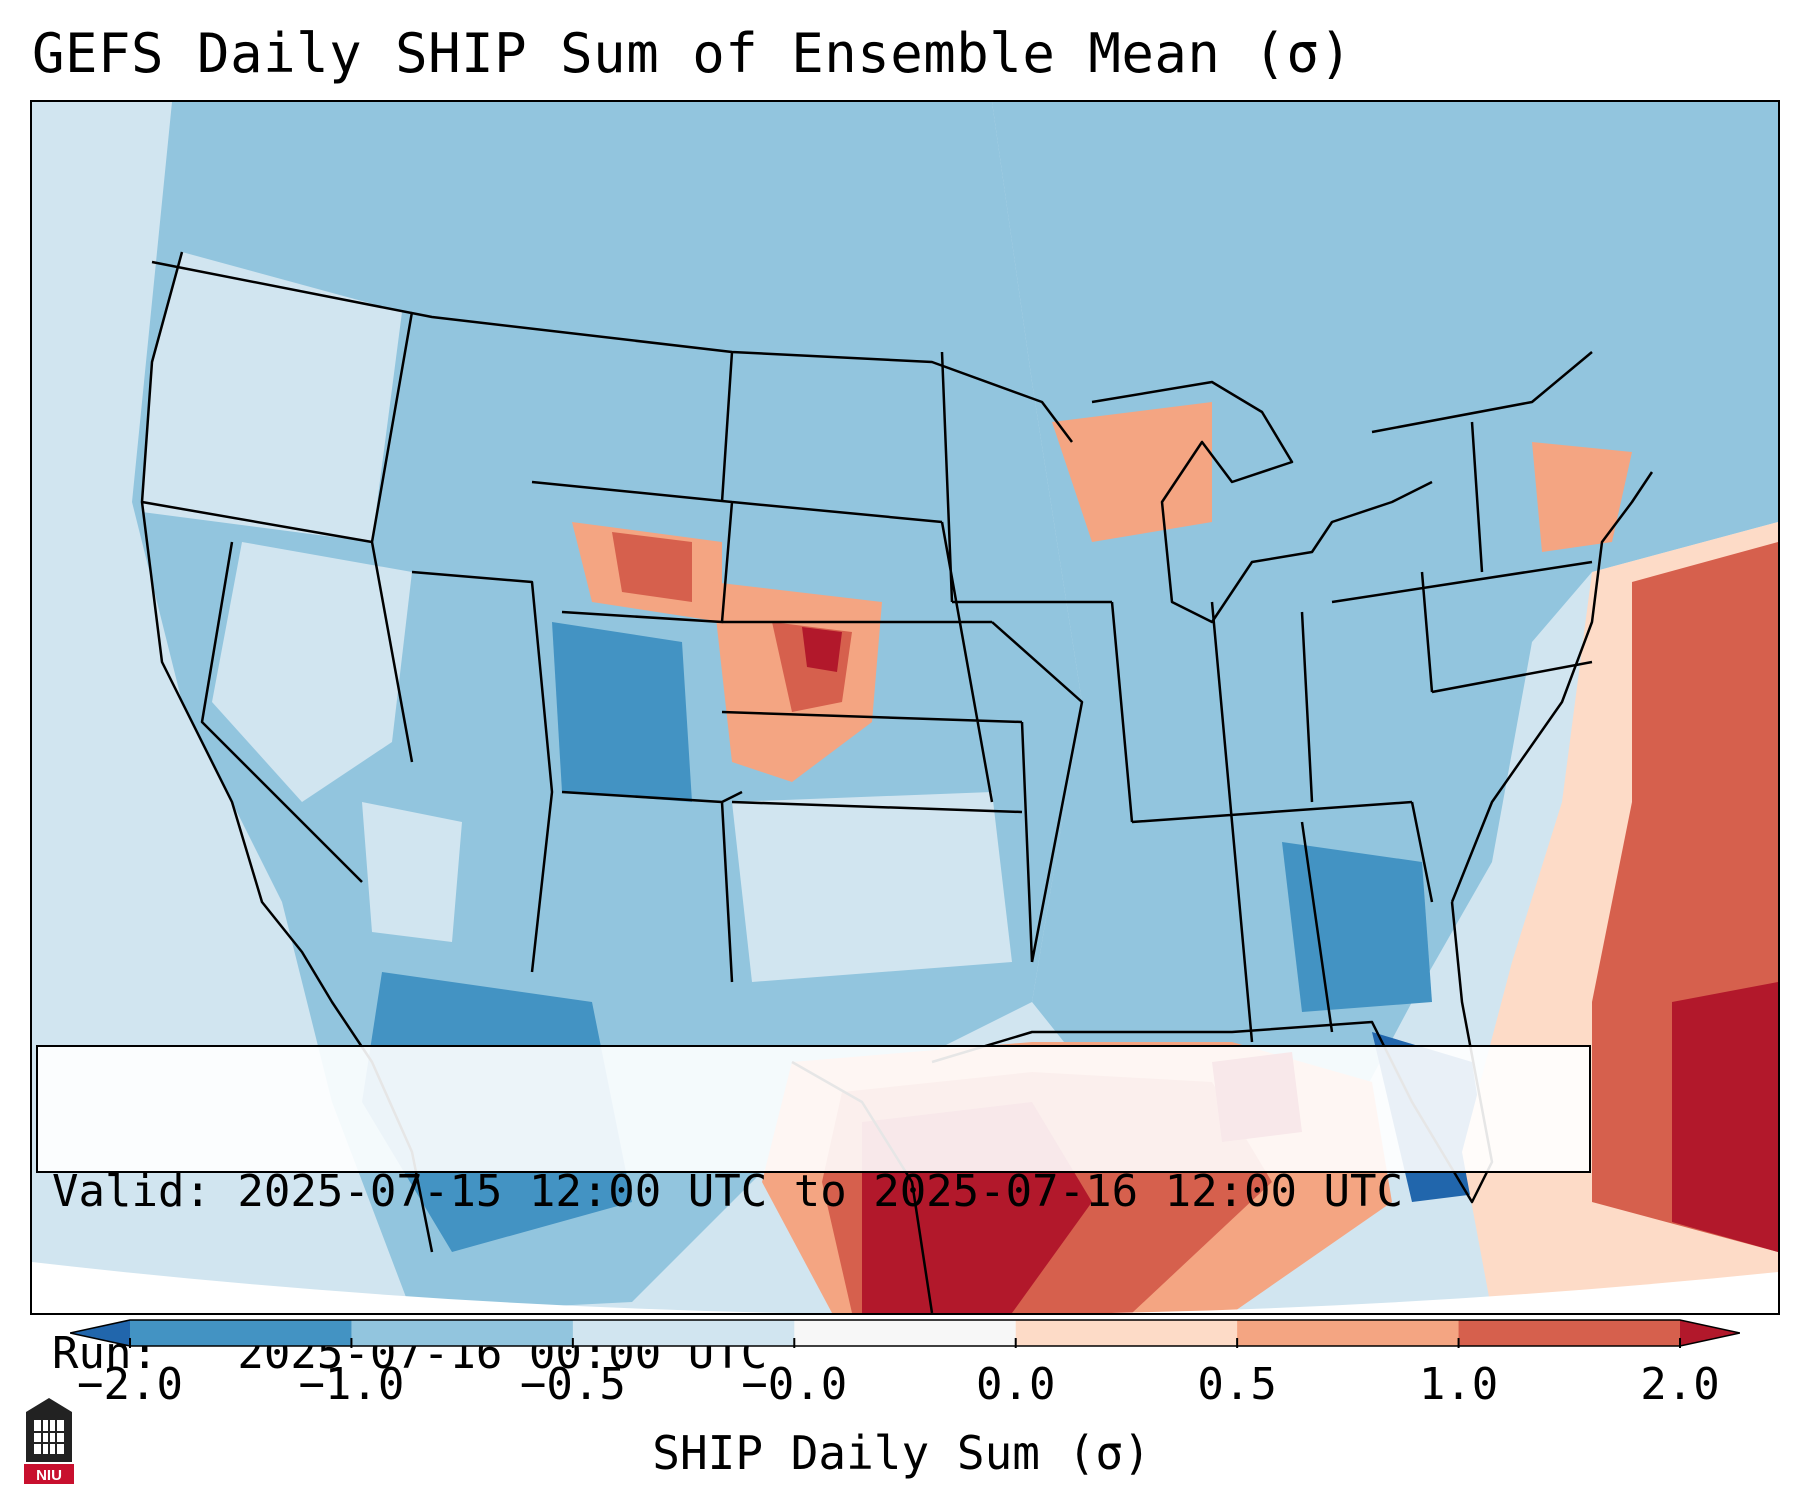 The height and width of the screenshot is (1506, 1803). I want to click on domain-edge-lower, so click(905, 1287).